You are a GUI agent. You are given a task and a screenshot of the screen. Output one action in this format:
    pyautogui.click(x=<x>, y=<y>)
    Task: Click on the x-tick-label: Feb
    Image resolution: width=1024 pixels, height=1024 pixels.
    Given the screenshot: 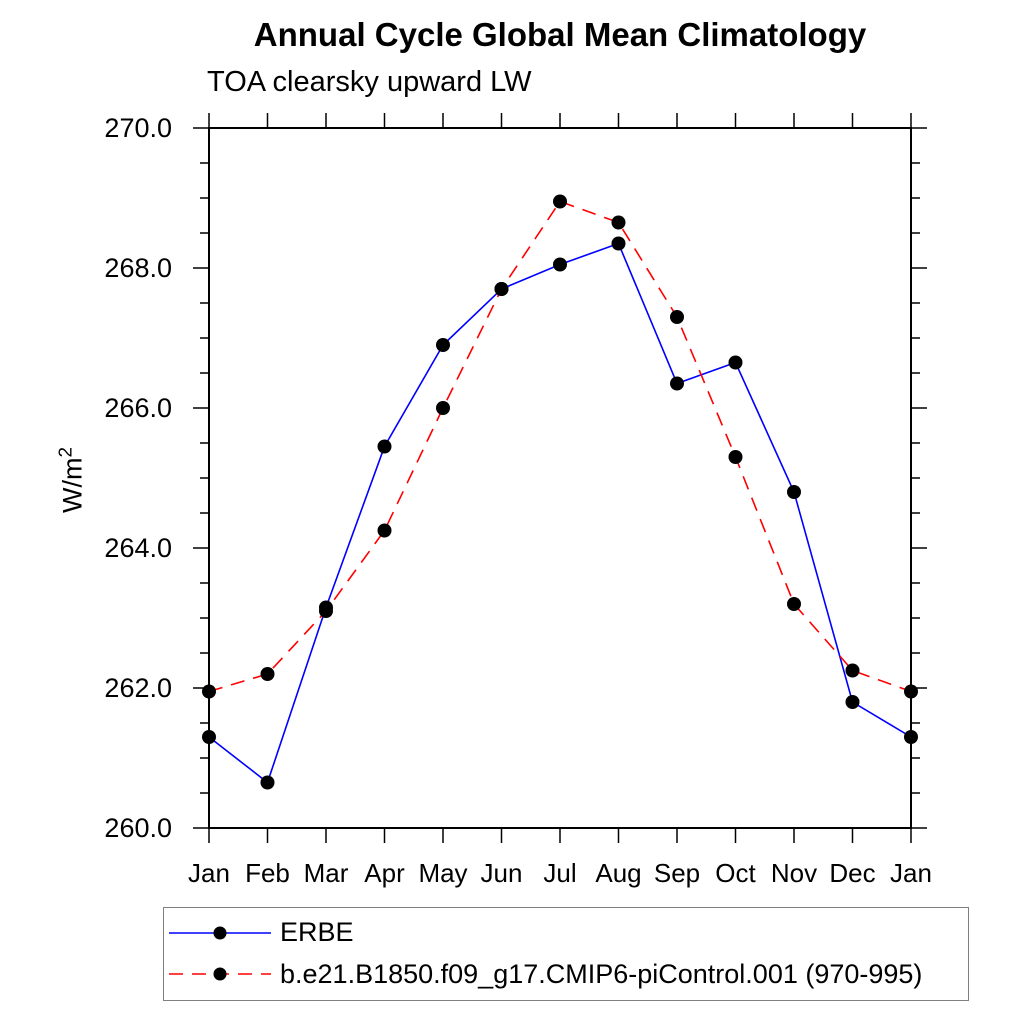 What is the action you would take?
    pyautogui.click(x=267, y=873)
    